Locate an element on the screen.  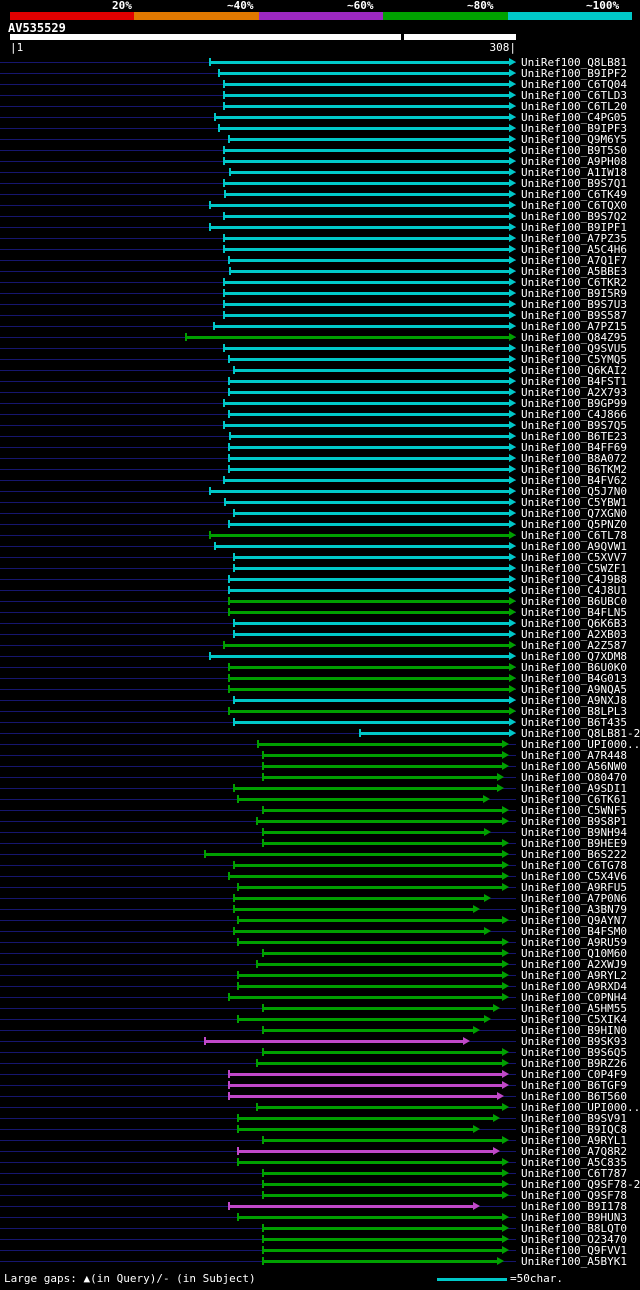
hit-label: UniRef100_A5HM55 is located at coordinates (574, 1008).